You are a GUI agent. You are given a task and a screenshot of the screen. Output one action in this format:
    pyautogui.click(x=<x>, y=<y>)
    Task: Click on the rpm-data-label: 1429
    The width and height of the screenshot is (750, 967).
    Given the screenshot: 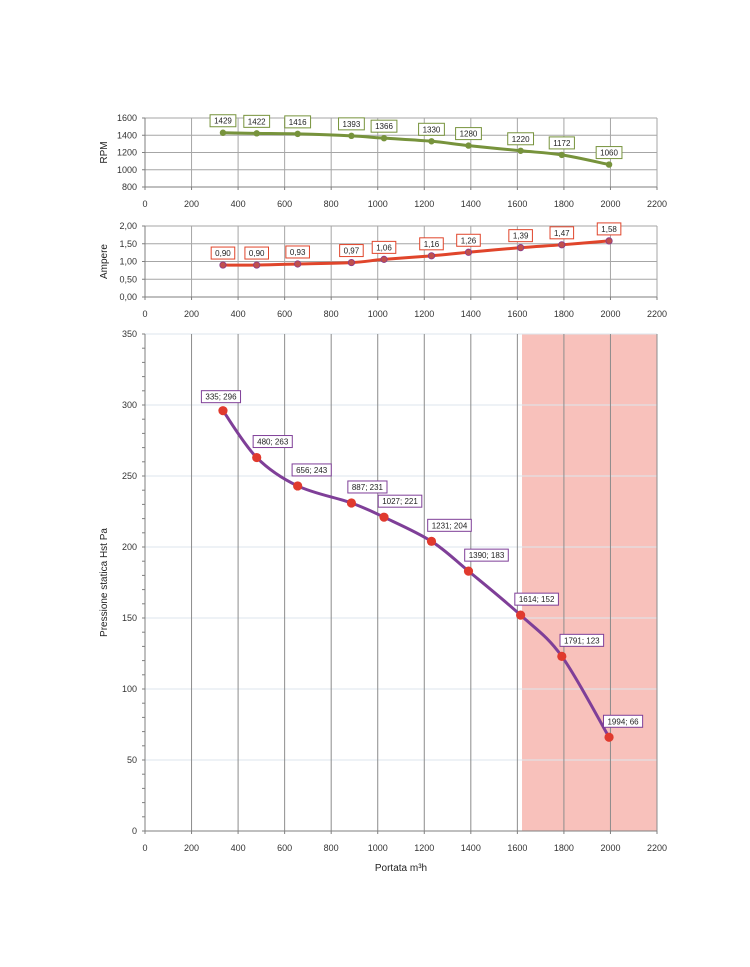 What is the action you would take?
    pyautogui.click(x=223, y=121)
    